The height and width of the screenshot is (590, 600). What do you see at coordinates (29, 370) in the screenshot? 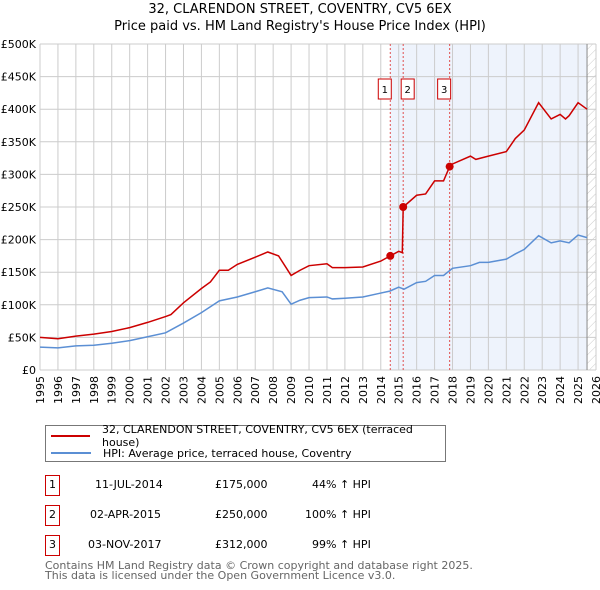
I see `y-tick-label: £0` at bounding box center [29, 370].